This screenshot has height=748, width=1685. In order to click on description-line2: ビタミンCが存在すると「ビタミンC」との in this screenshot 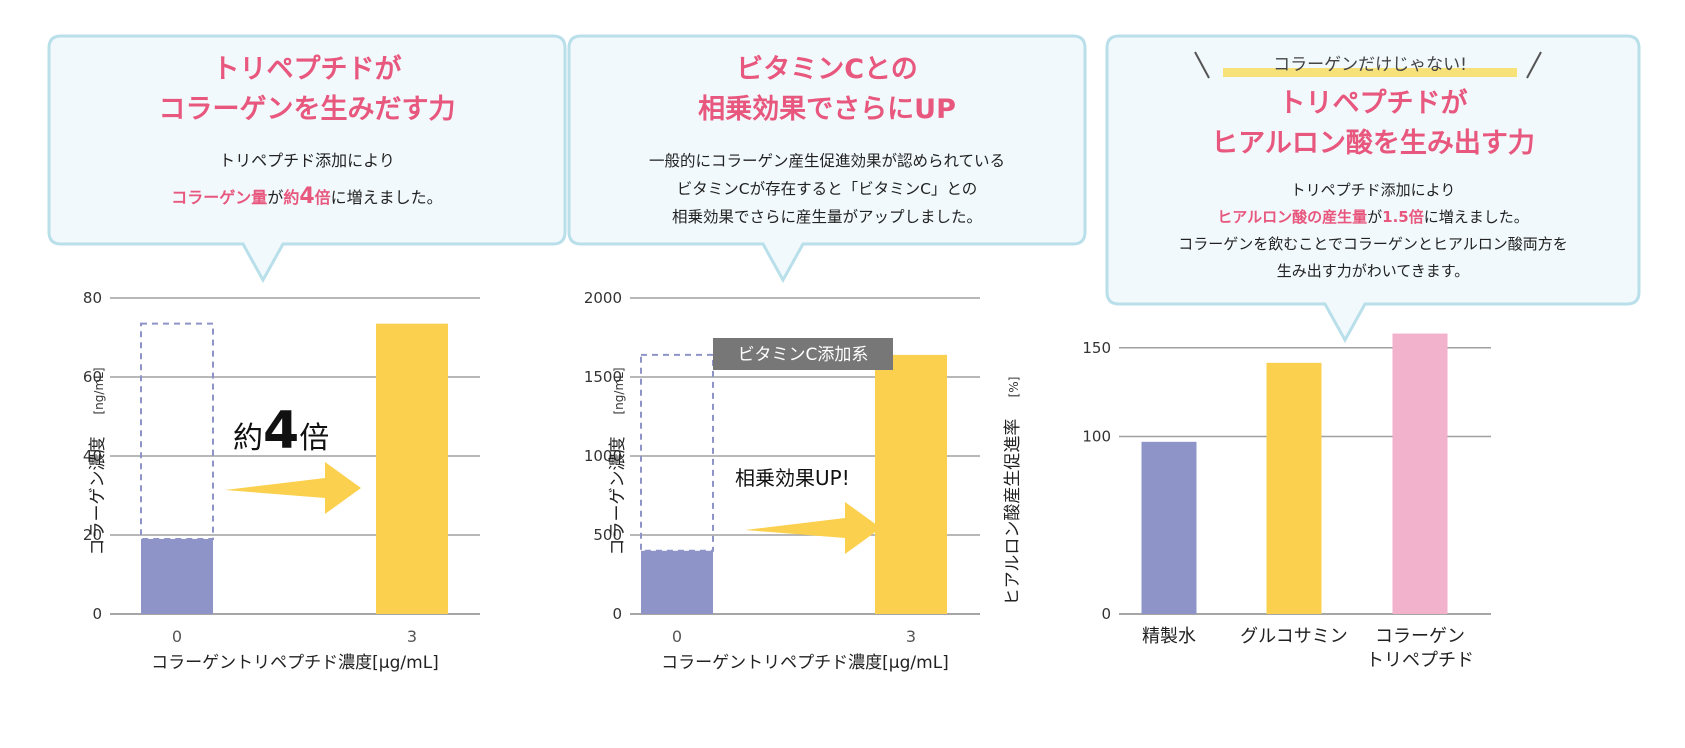, I will do `click(827, 189)`.